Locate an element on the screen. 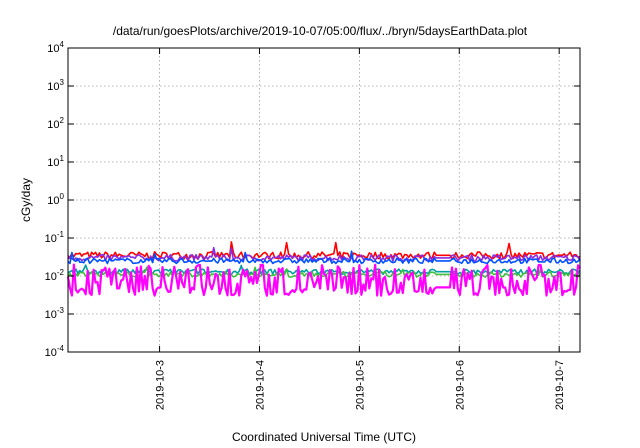 The width and height of the screenshot is (640, 448). x-tick-label: 2019-10-7 is located at coordinates (560, 385).